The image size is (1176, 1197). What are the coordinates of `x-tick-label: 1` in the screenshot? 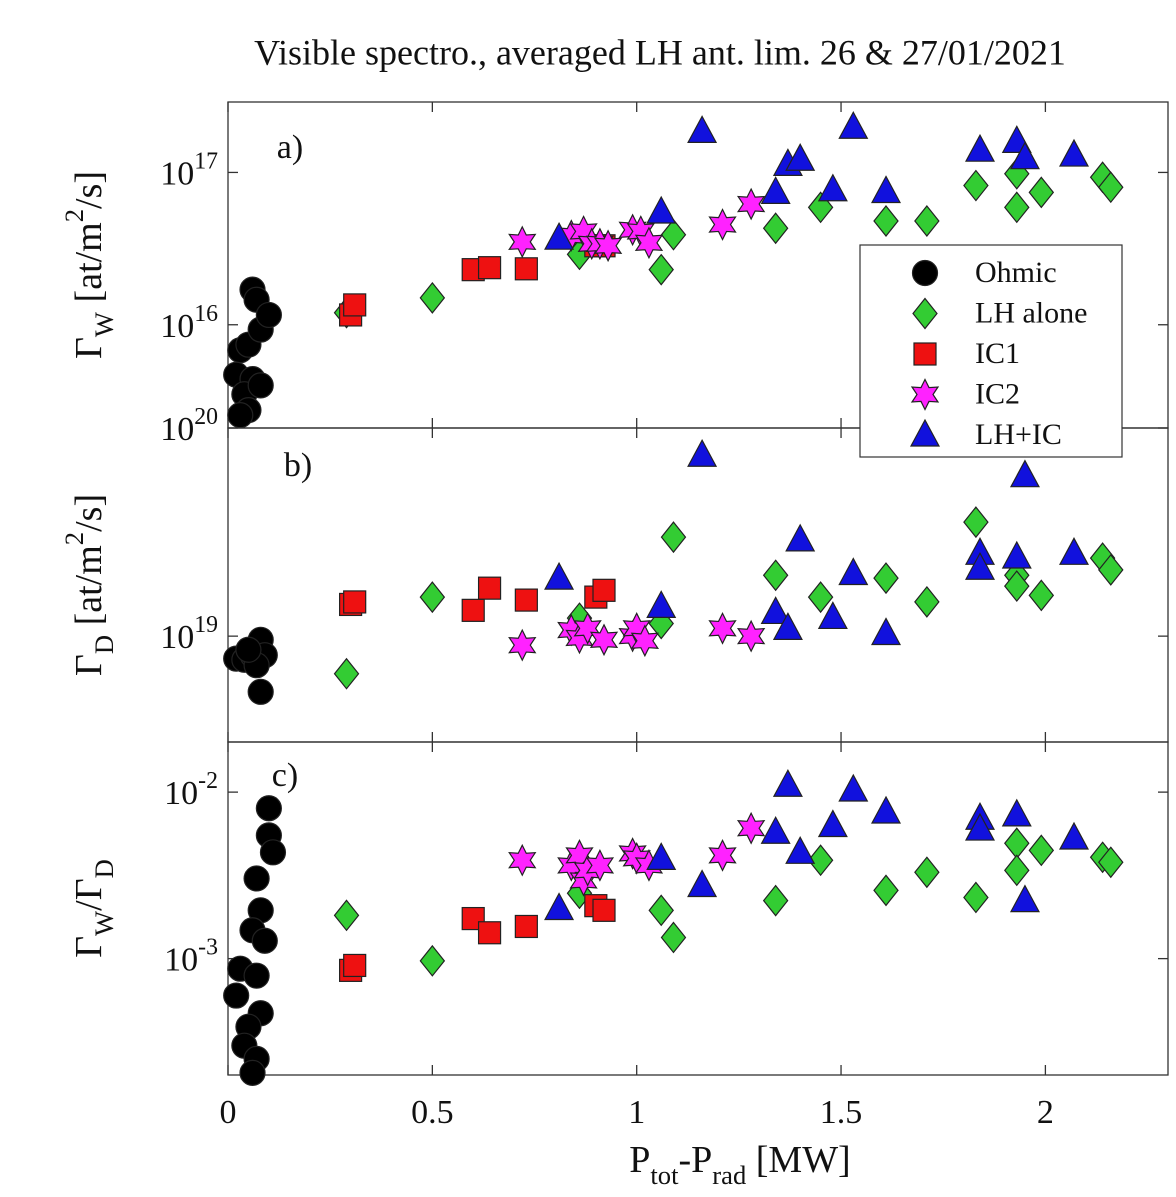 It's located at (636, 1112).